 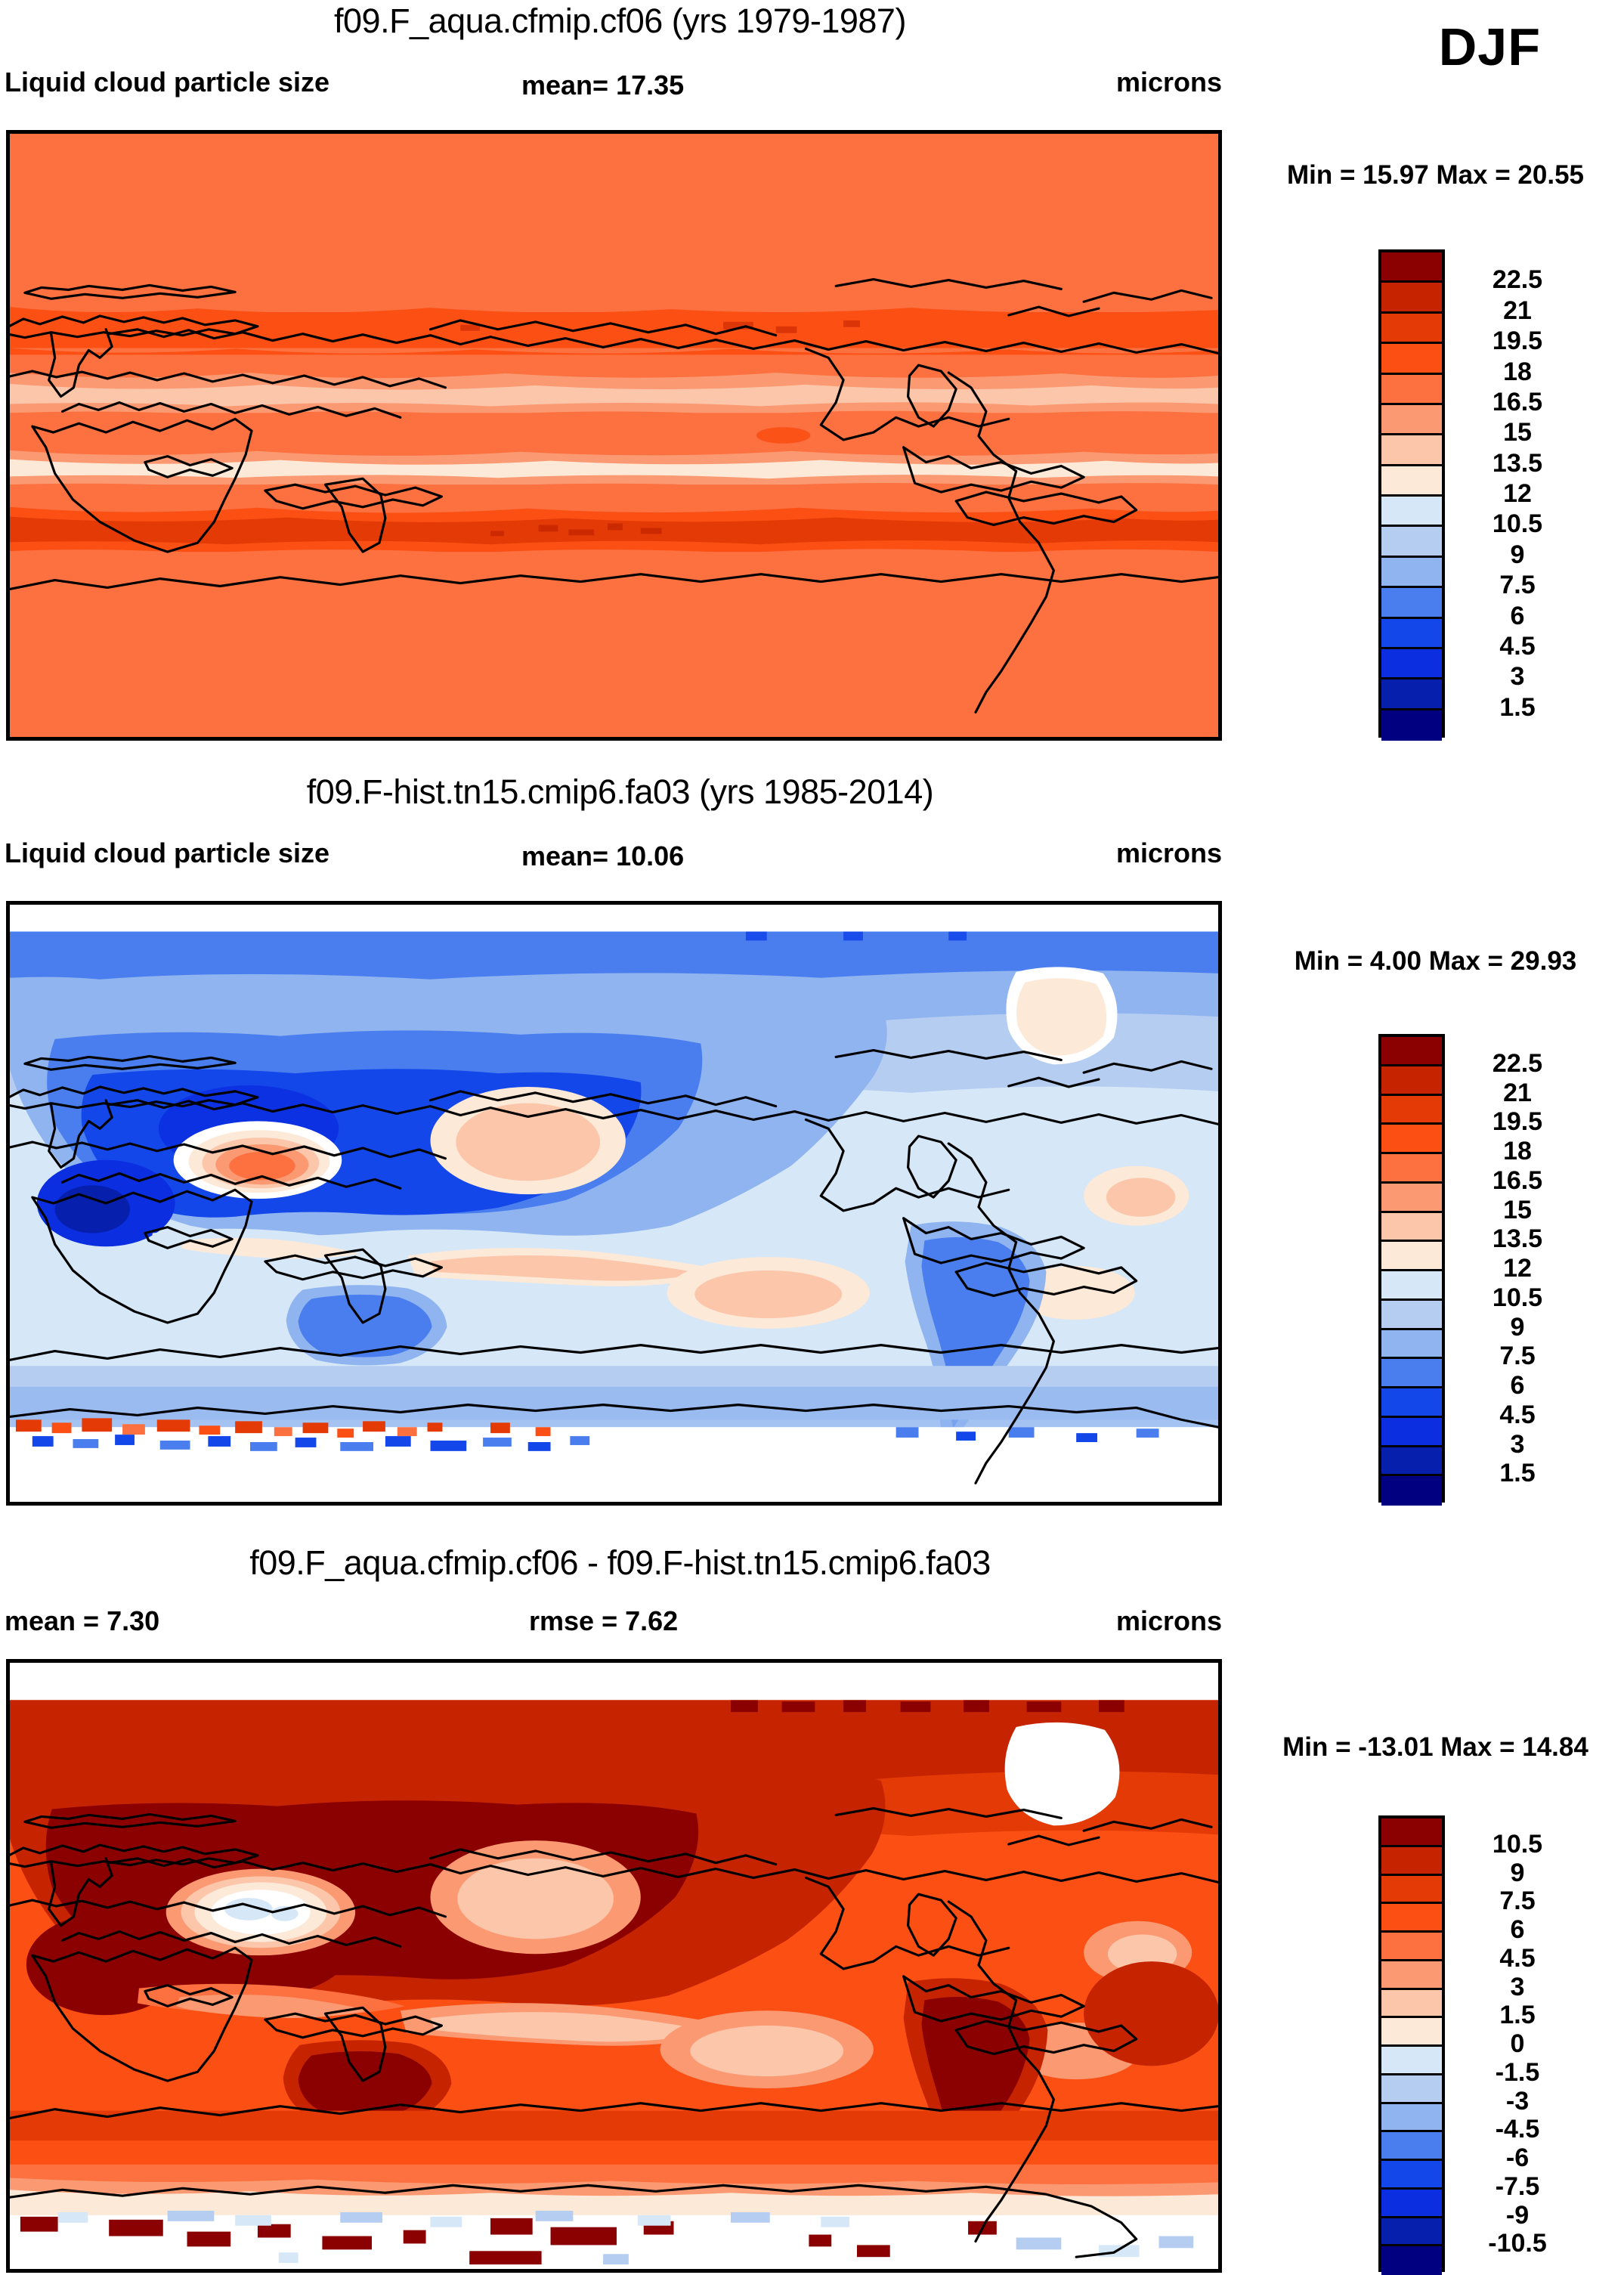 What do you see at coordinates (167, 852) in the screenshot?
I see `panel-2-variable-label: Liquid cloud particle size` at bounding box center [167, 852].